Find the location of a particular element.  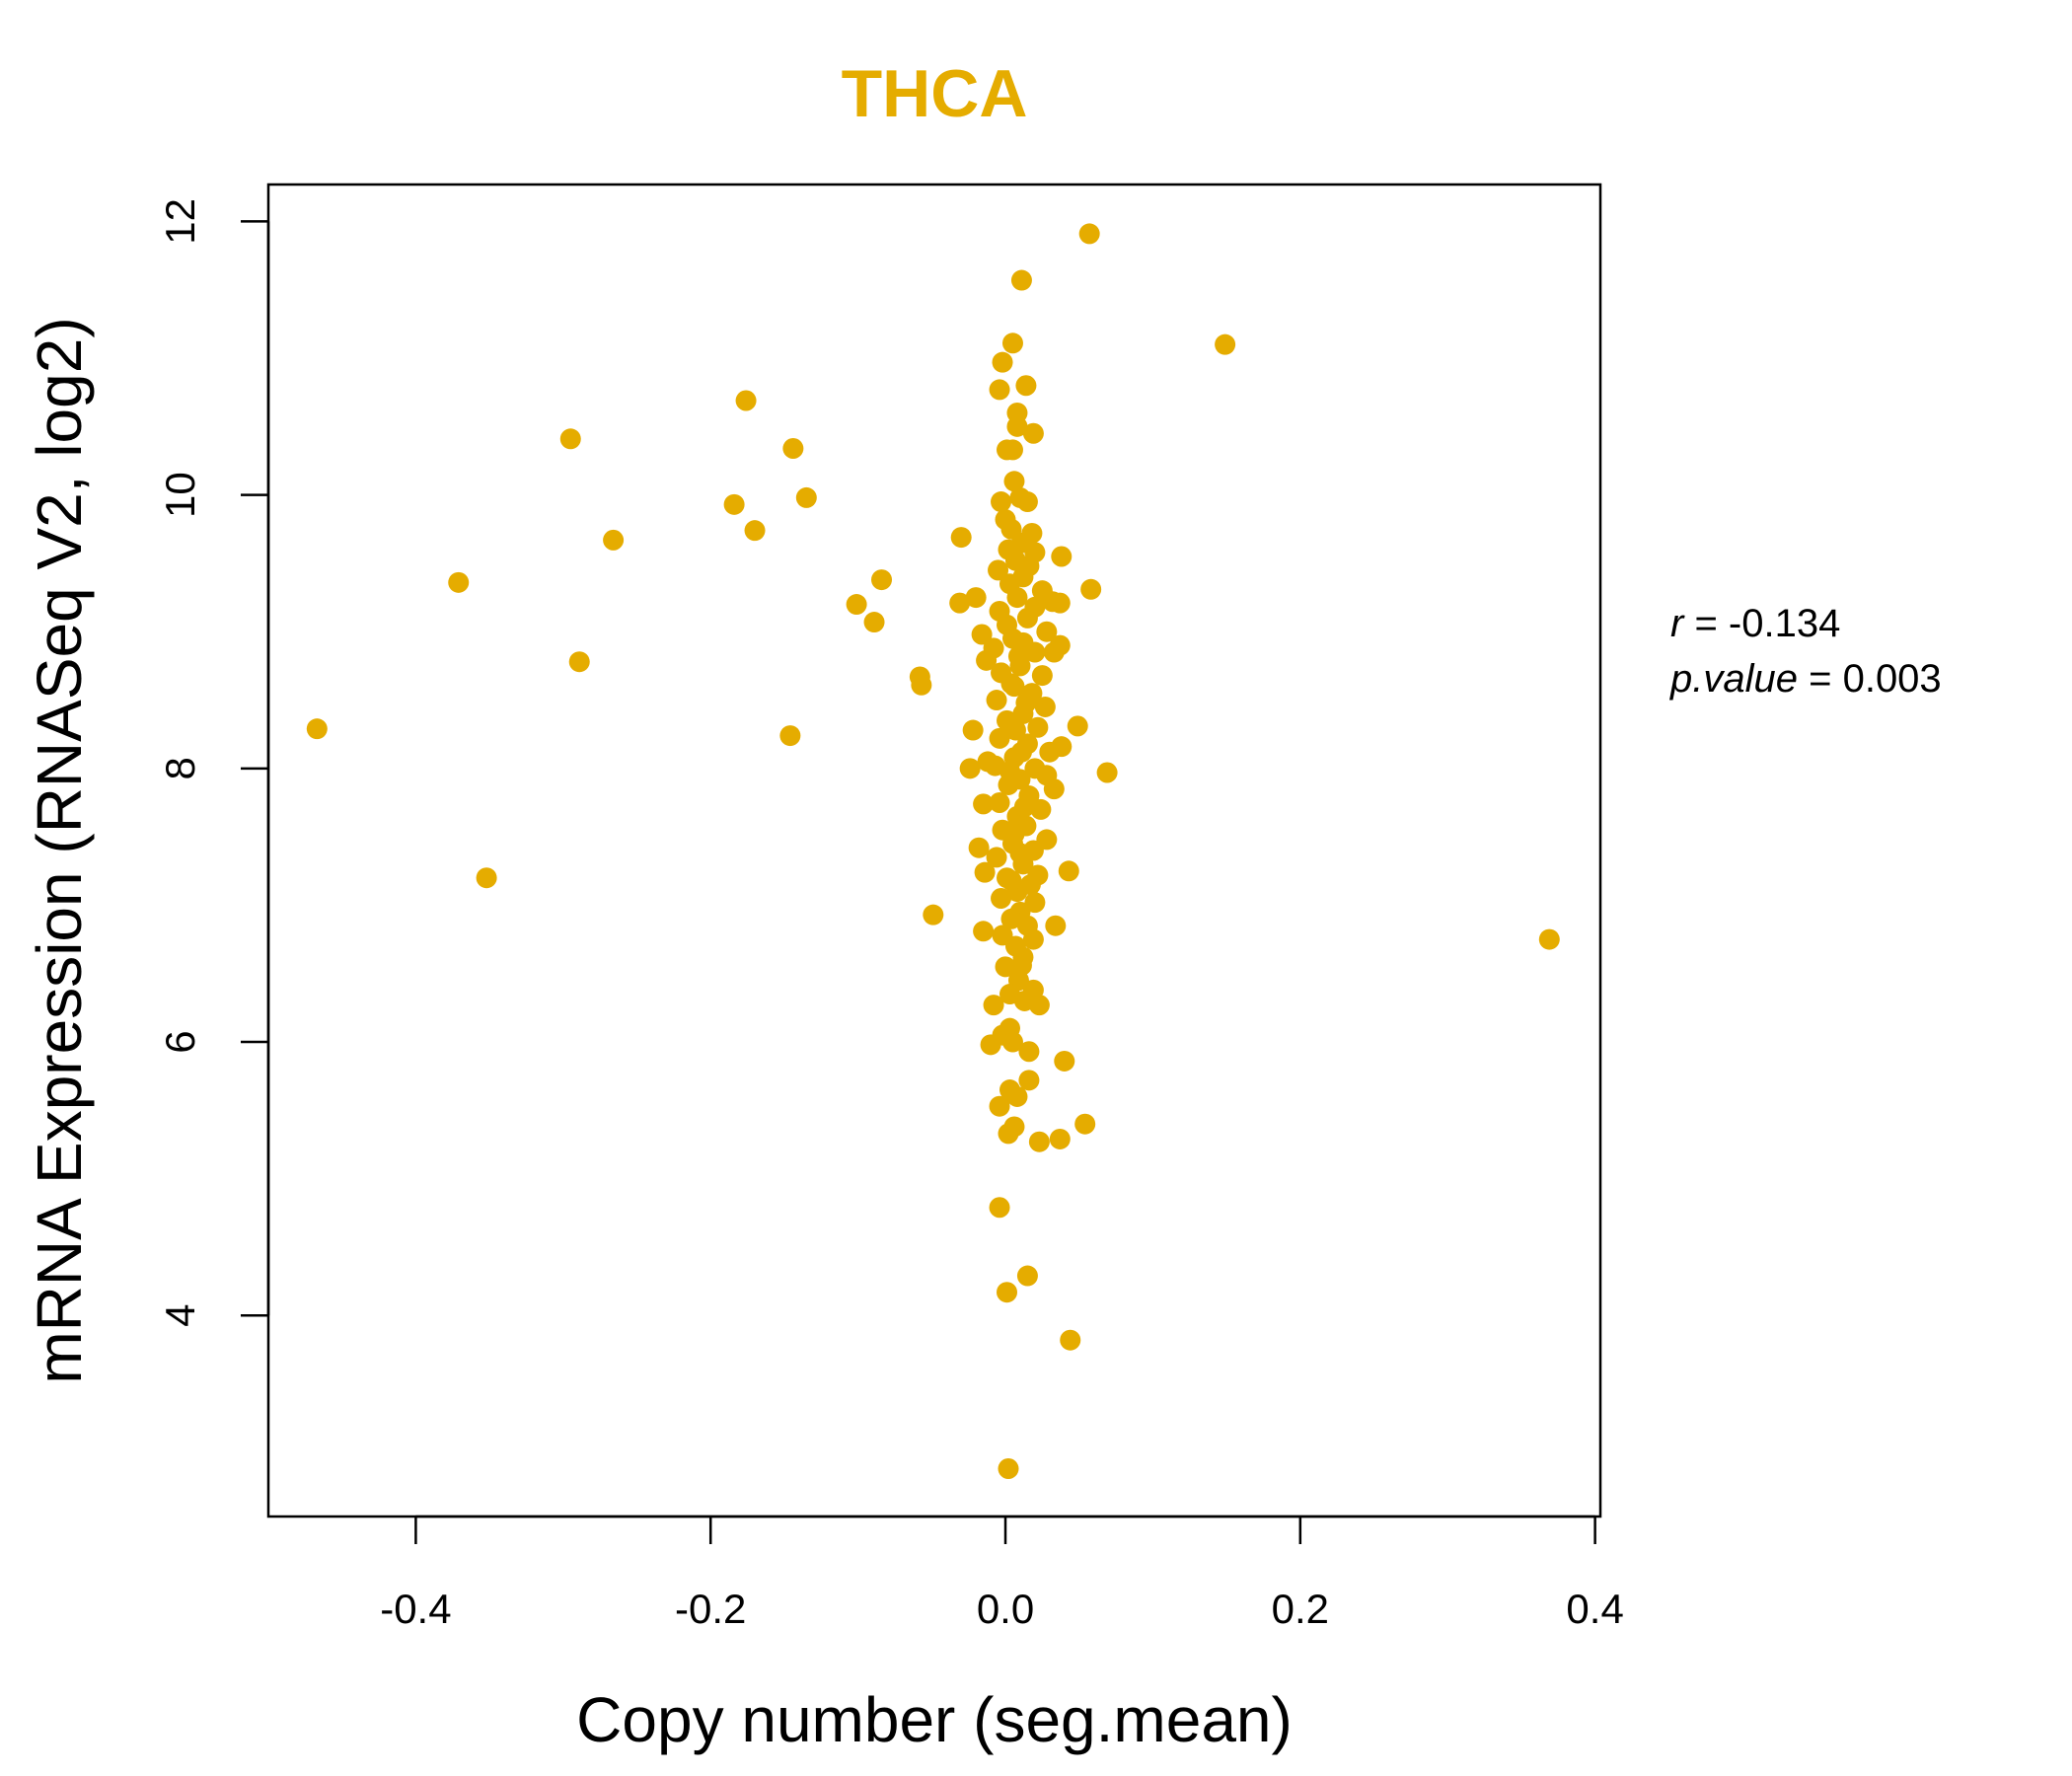

p-value-number: 0.003 is located at coordinates (1892, 679).